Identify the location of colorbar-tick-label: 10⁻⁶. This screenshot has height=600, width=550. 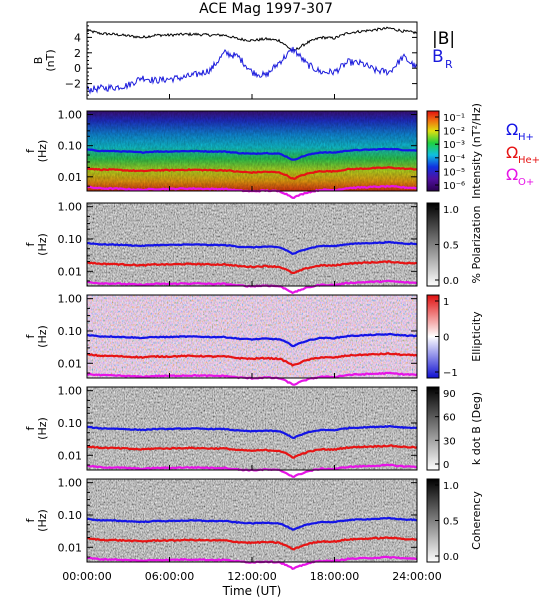
(454, 186).